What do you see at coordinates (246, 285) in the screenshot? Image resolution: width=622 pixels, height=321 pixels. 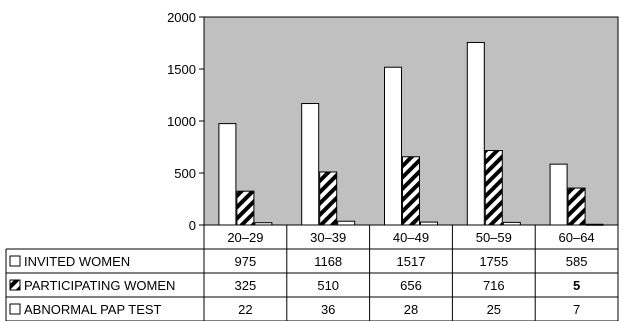 I see `data-label: 325` at bounding box center [246, 285].